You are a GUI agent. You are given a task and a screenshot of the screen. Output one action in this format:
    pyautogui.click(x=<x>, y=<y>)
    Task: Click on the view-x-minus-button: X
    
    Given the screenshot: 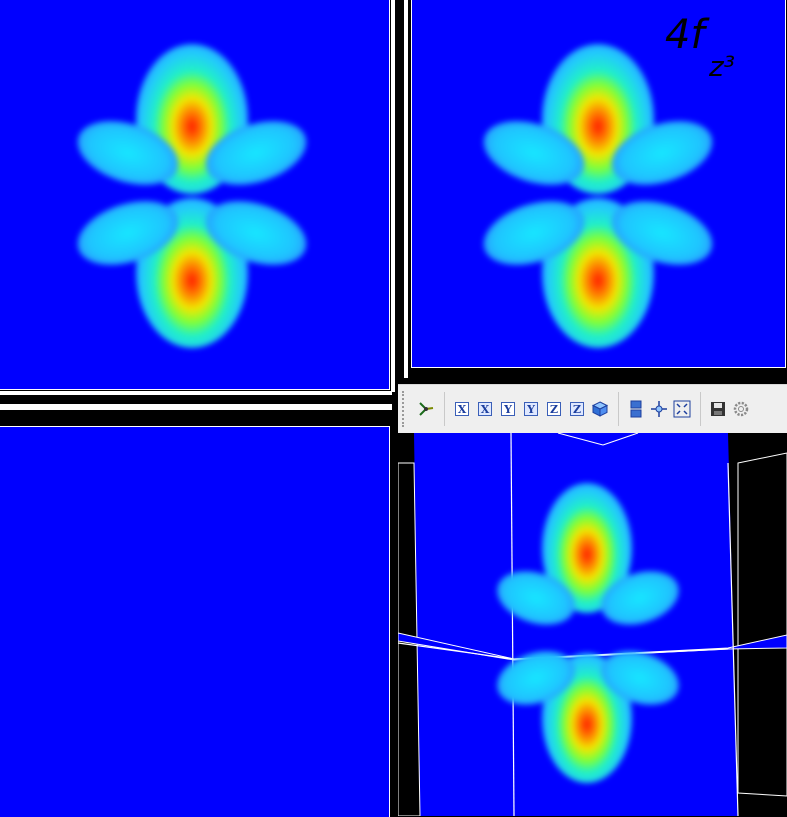 What is the action you would take?
    pyautogui.click(x=485, y=409)
    